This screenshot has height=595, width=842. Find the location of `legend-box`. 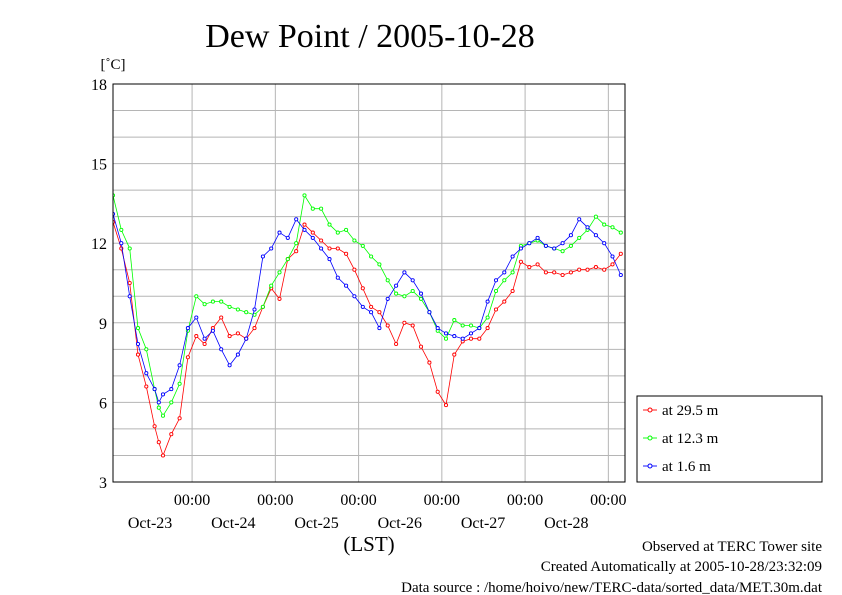

legend-box is located at coordinates (729, 439).